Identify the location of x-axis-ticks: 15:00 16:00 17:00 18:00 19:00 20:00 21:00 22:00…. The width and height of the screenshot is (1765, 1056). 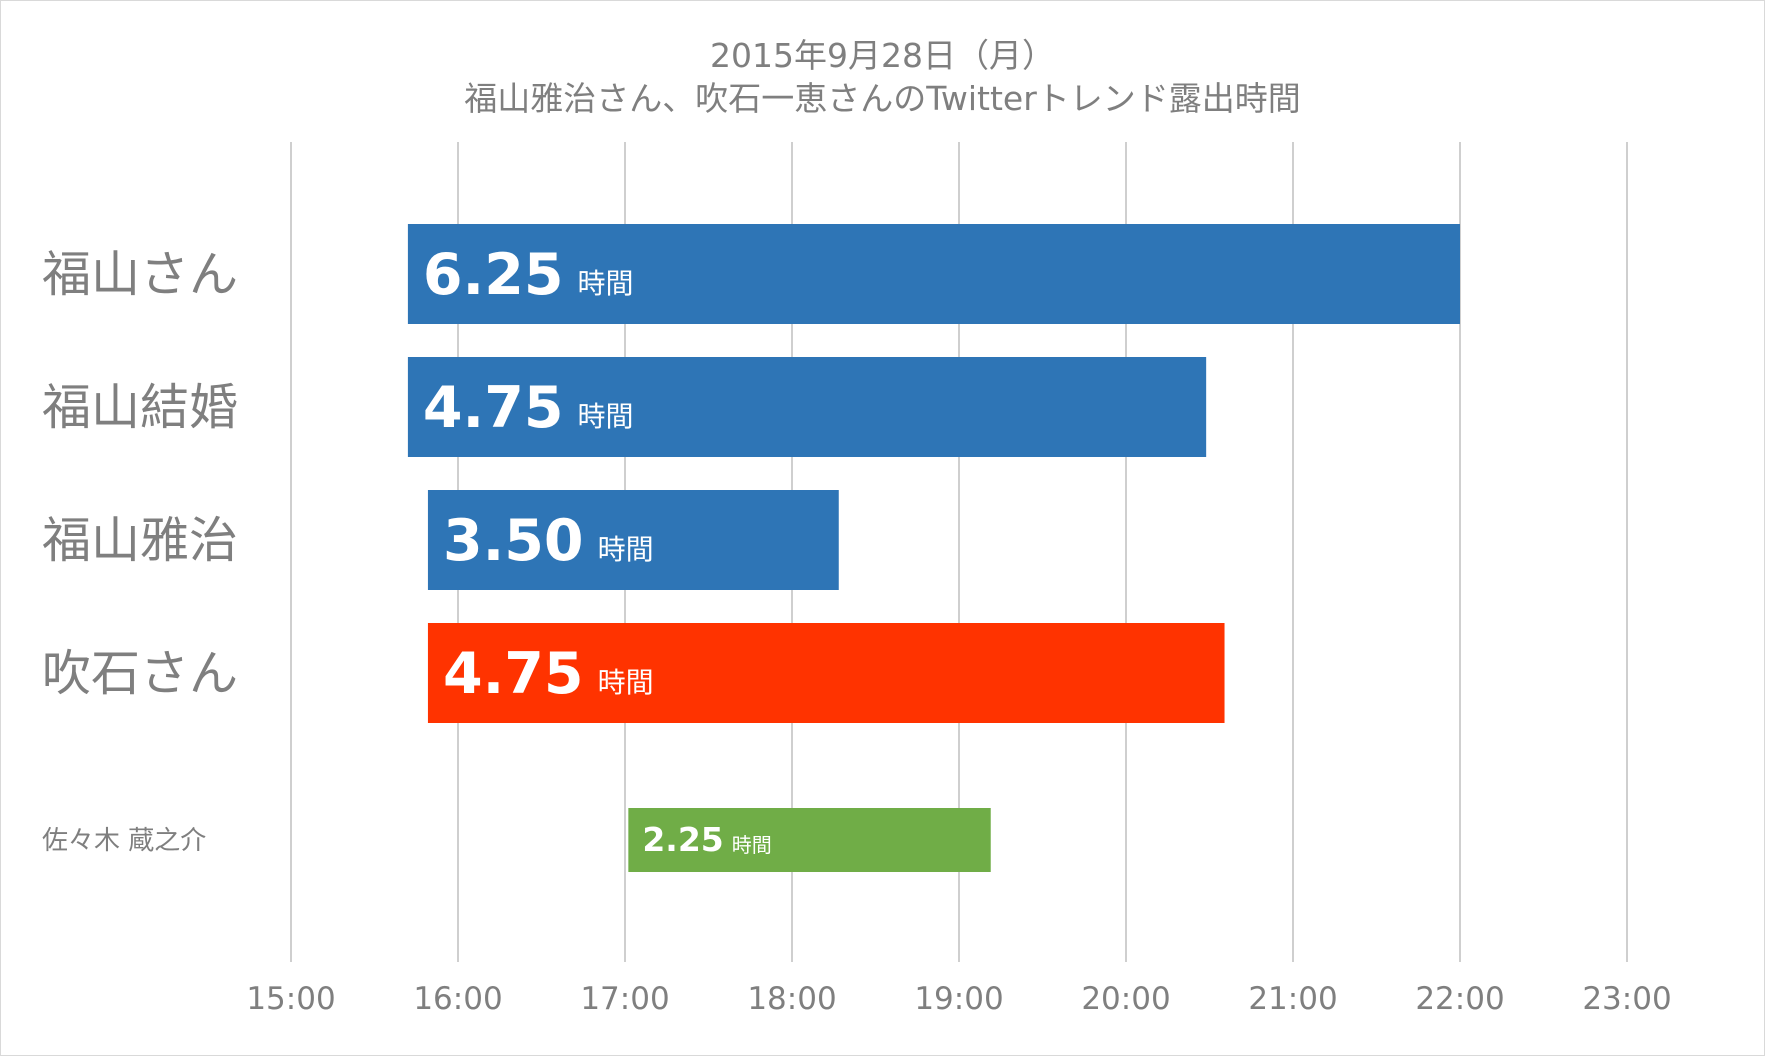
(958, 999).